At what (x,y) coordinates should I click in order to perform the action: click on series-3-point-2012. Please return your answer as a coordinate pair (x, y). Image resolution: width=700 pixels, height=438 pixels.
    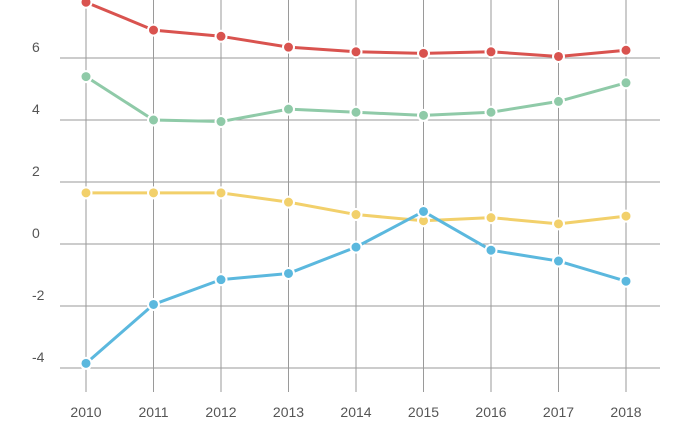
    Looking at the image, I should click on (221, 193).